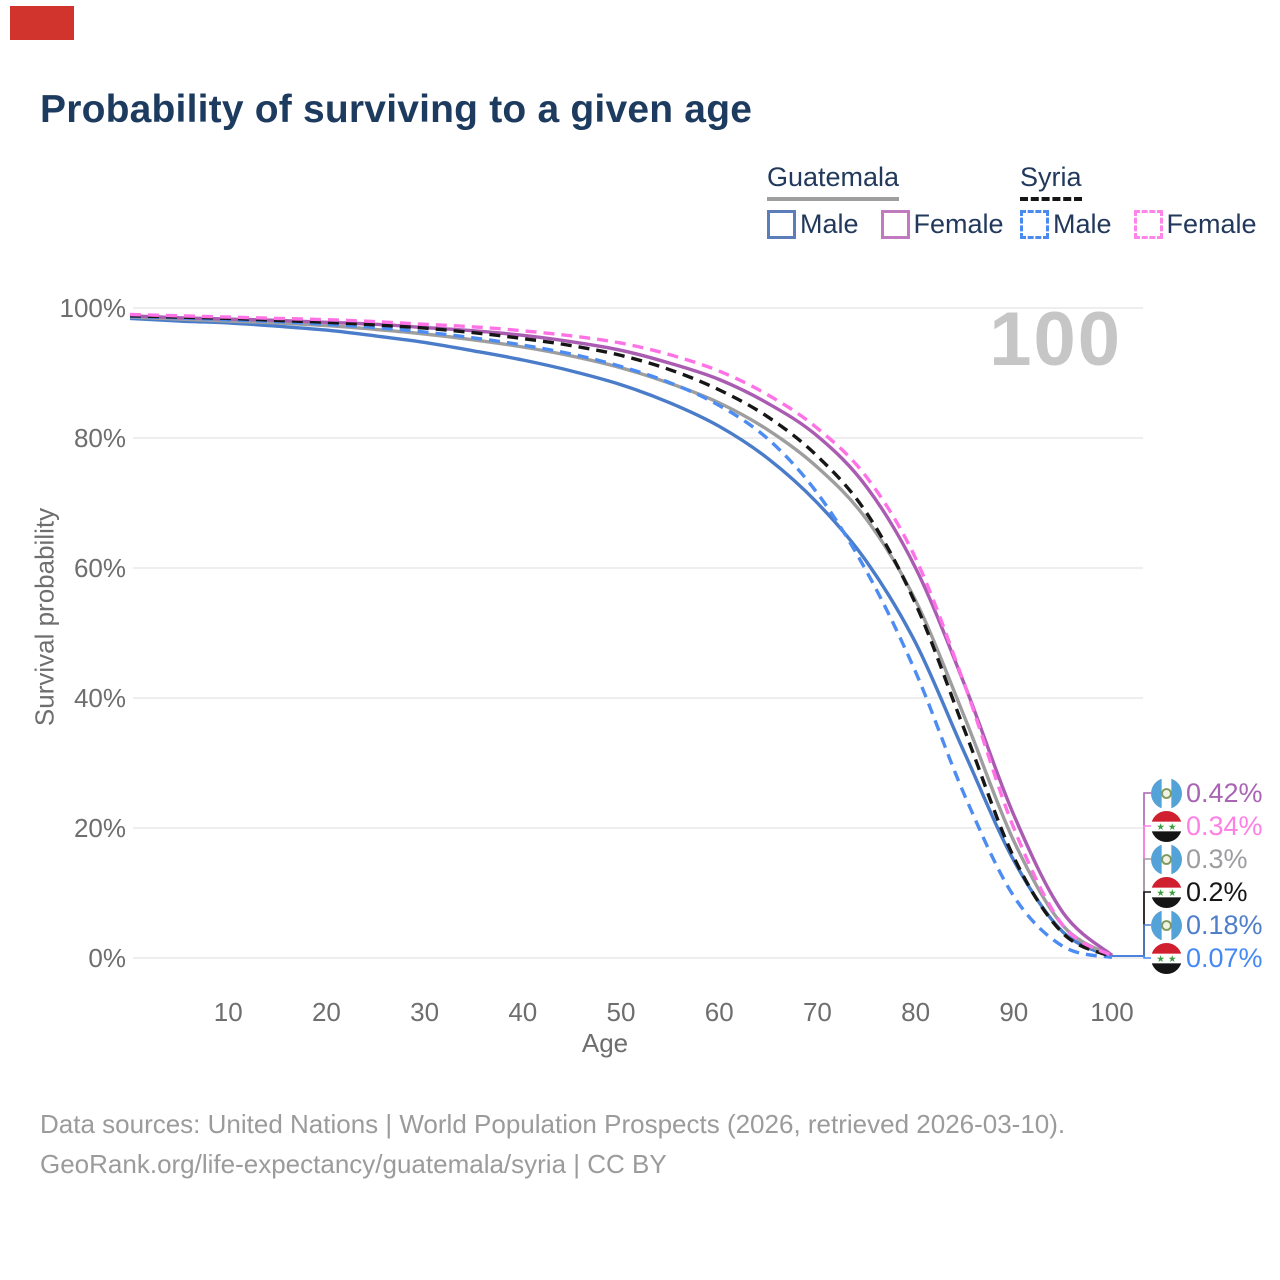  Describe the element at coordinates (522, 1012) in the screenshot. I see `x-tick-label: 40` at that location.